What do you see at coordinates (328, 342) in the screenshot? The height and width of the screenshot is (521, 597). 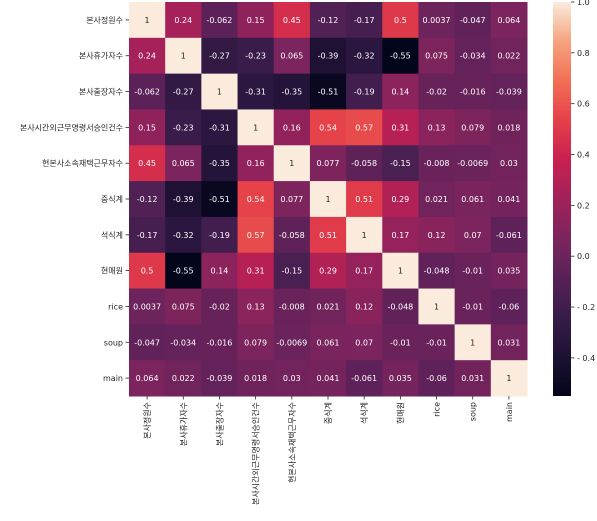 I see `cell-value-label: 0.061` at bounding box center [328, 342].